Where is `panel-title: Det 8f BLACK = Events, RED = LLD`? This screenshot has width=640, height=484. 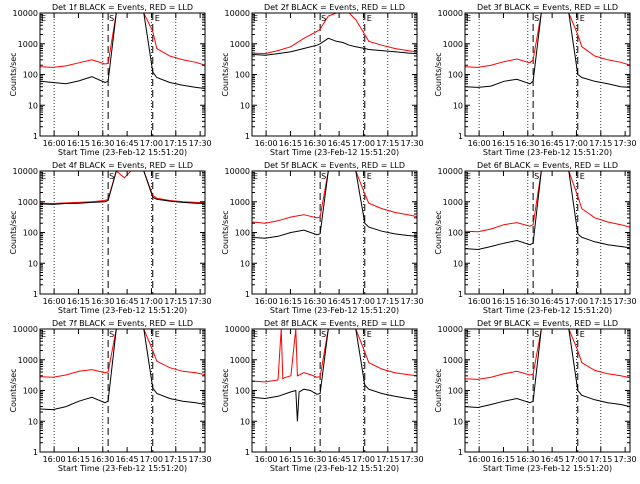 panel-title: Det 8f BLACK = Events, RED = LLD is located at coordinates (334, 323).